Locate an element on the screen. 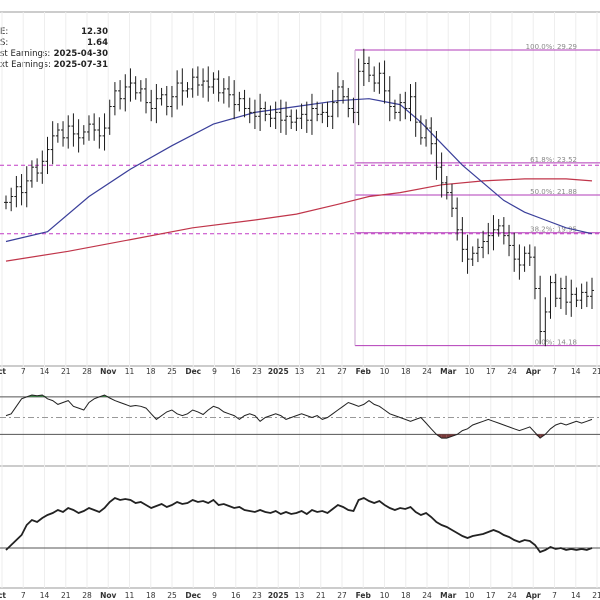 This screenshot has height=600, width=600. x-tick-label: 10 is located at coordinates (385, 595).